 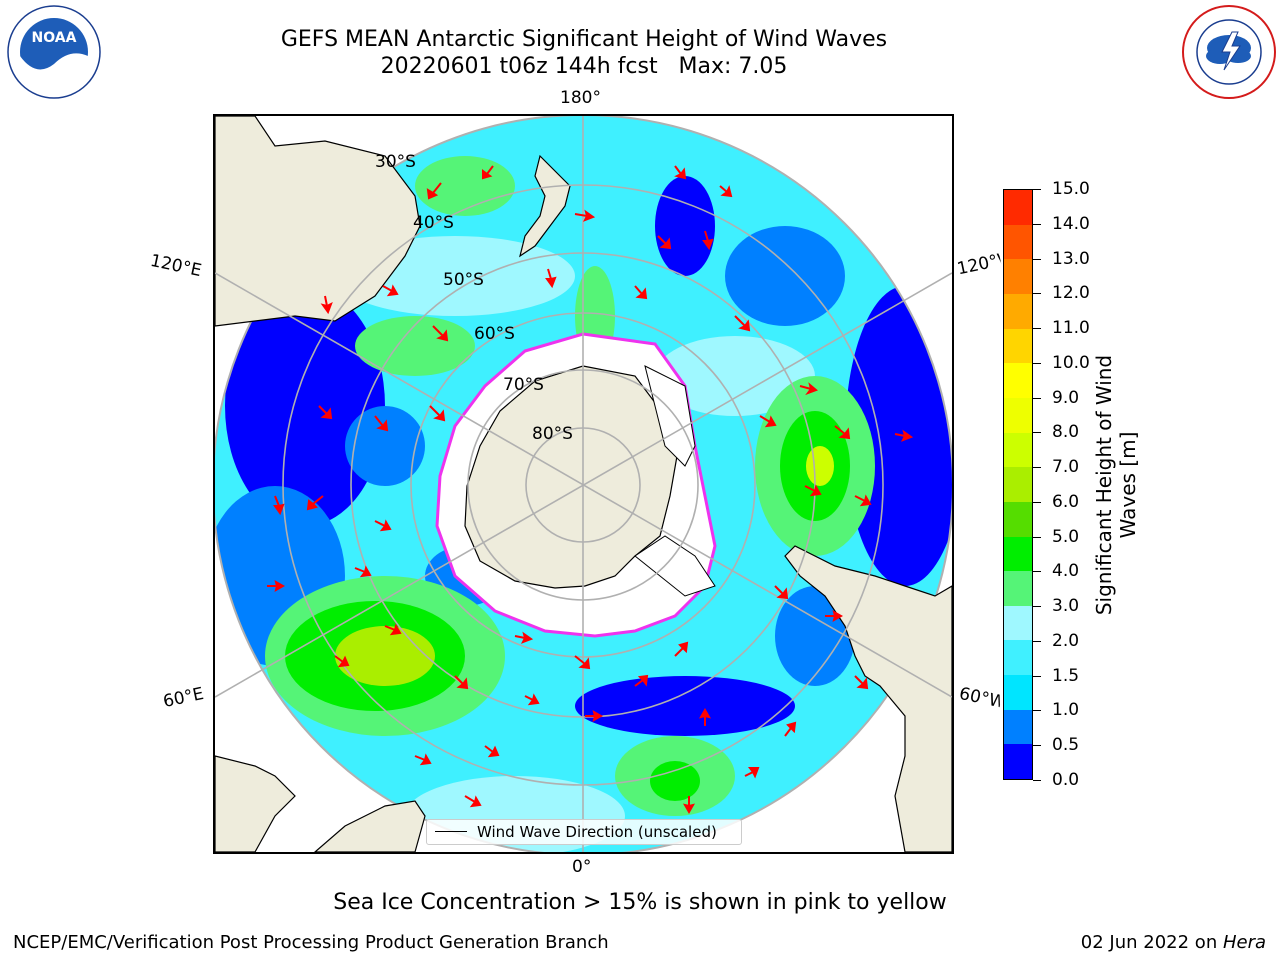 I want to click on footer-date-text: 02 Jun 2022 on, so click(x=1151, y=942).